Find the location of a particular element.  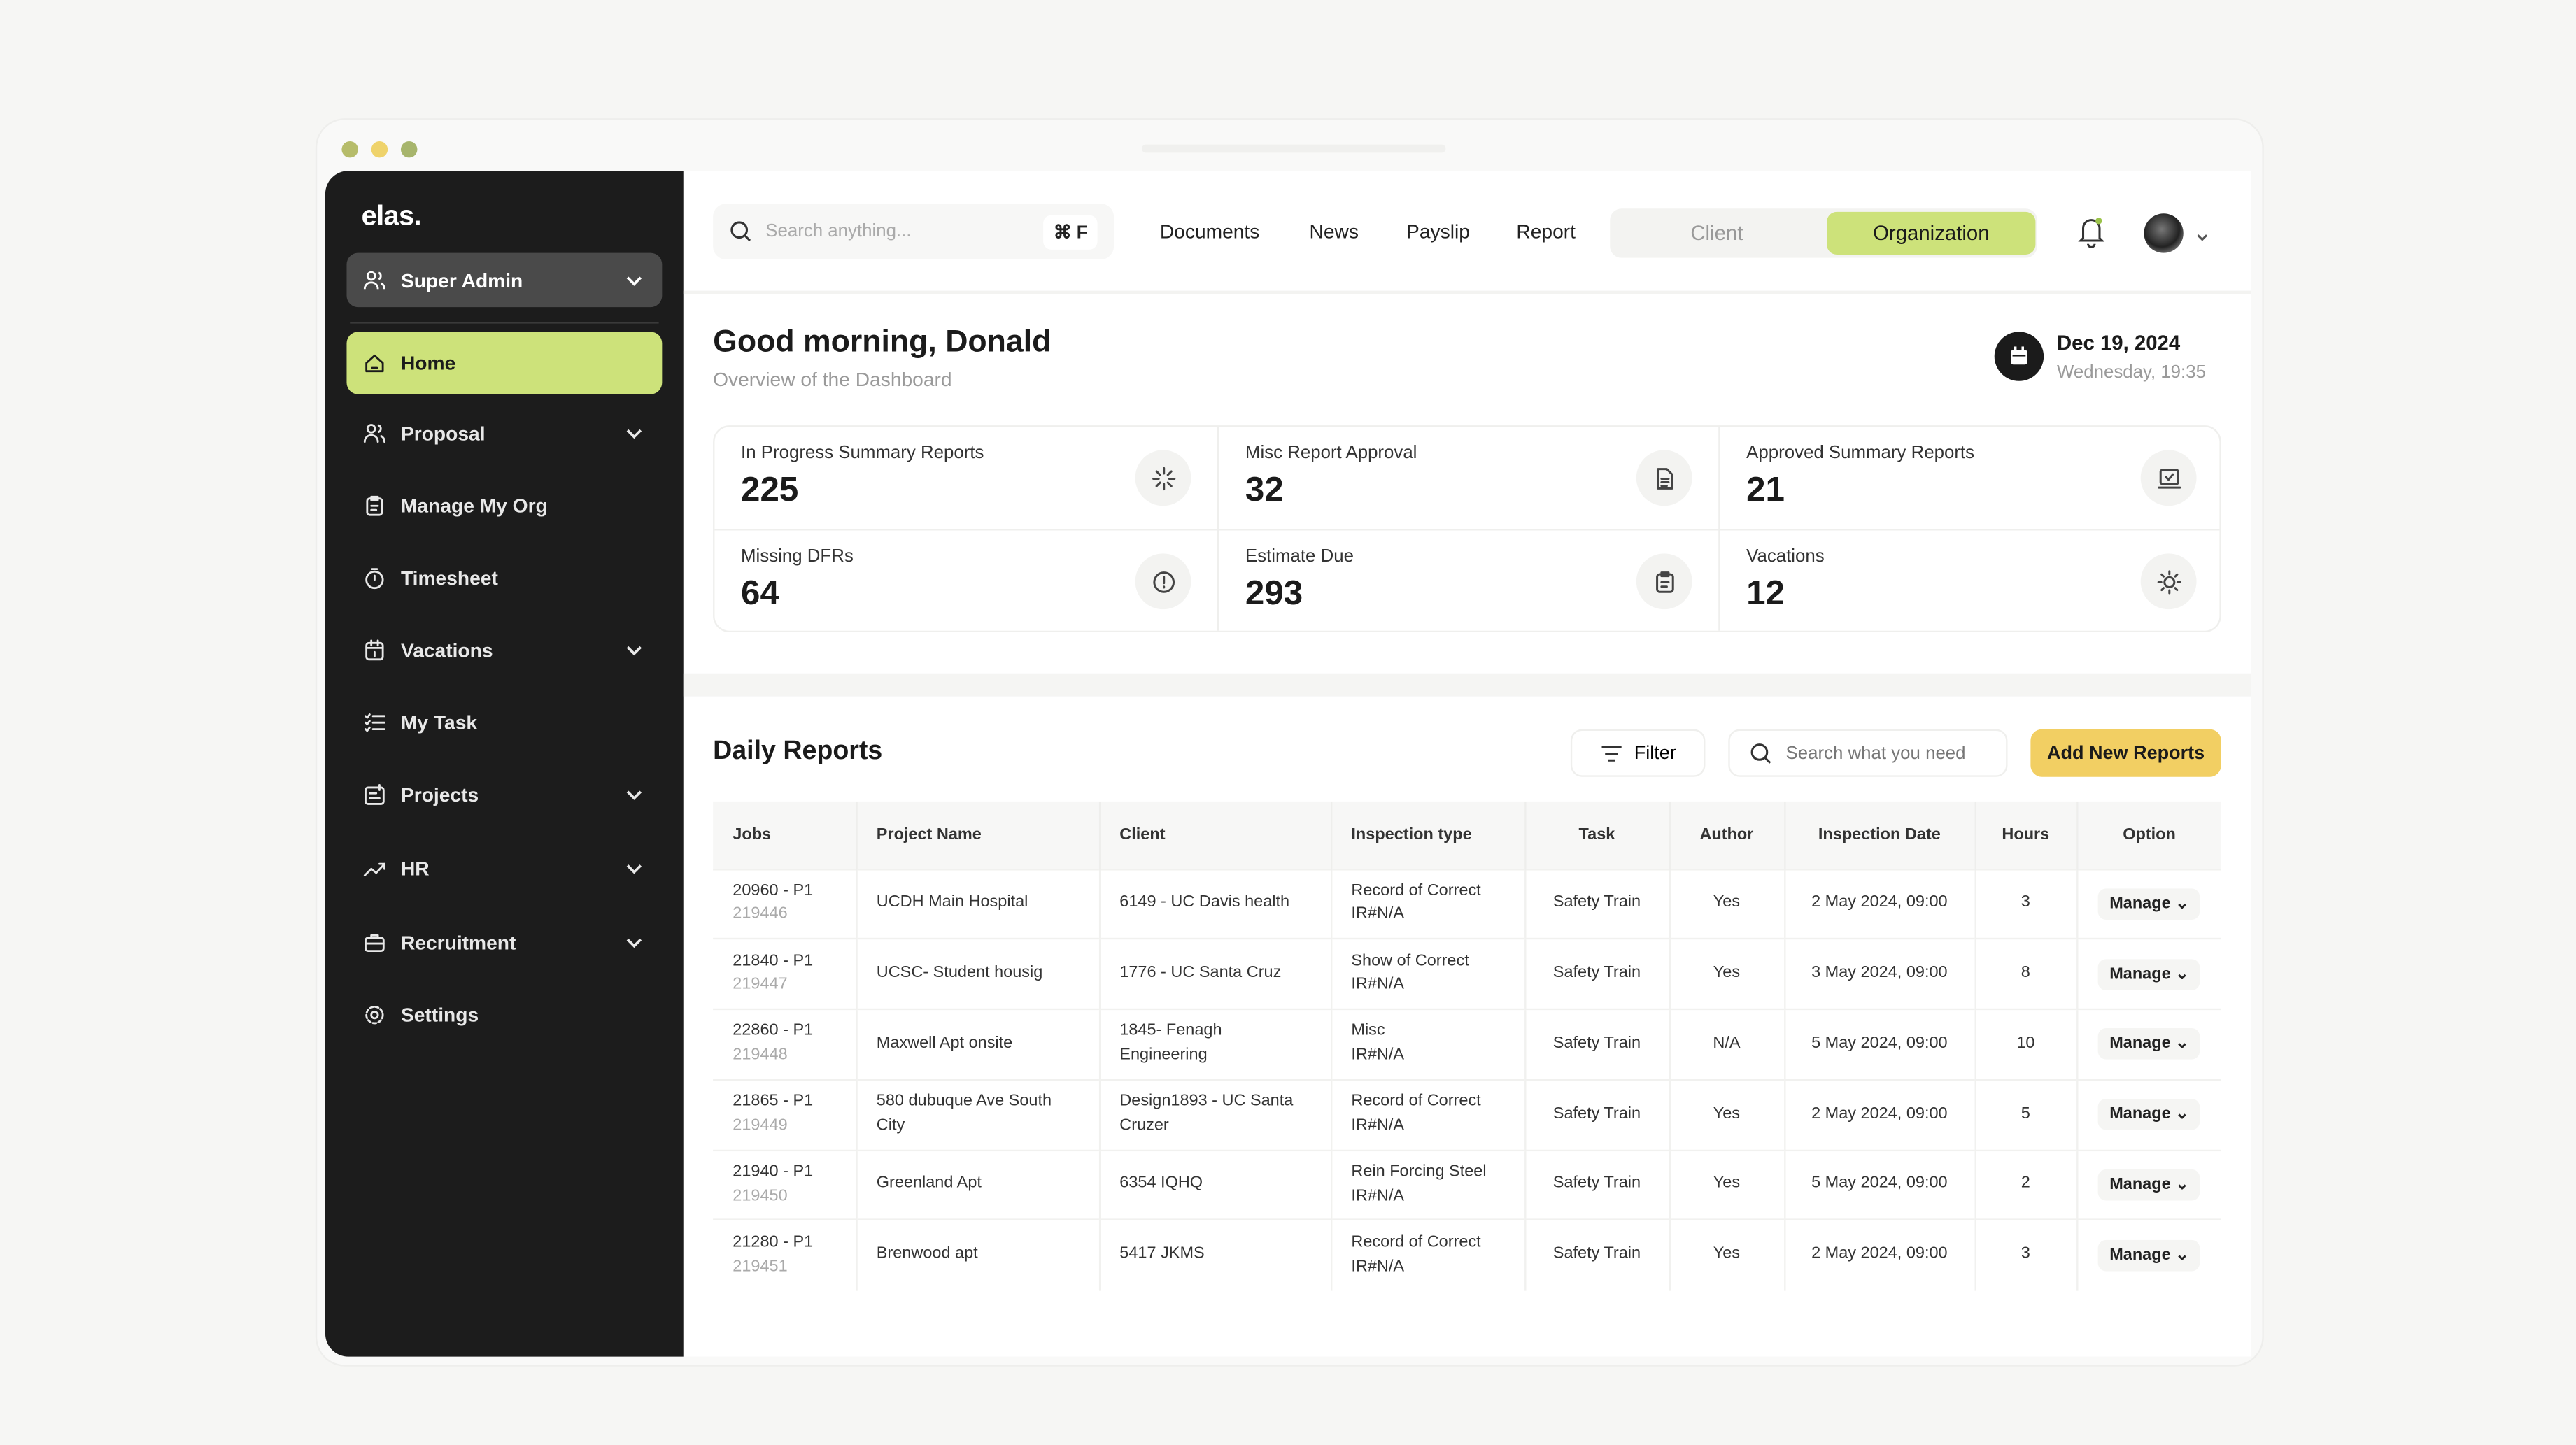

sidebar-item-proposal: Proposal is located at coordinates (504, 433).